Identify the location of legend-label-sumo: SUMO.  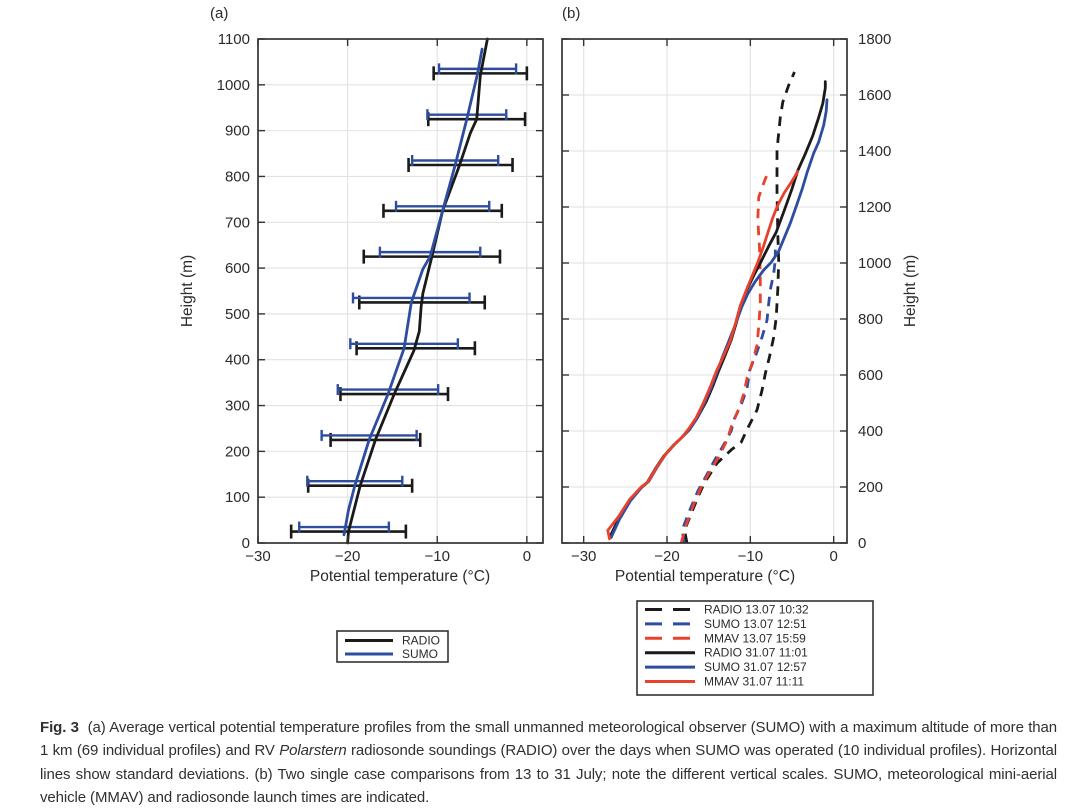
(420, 654).